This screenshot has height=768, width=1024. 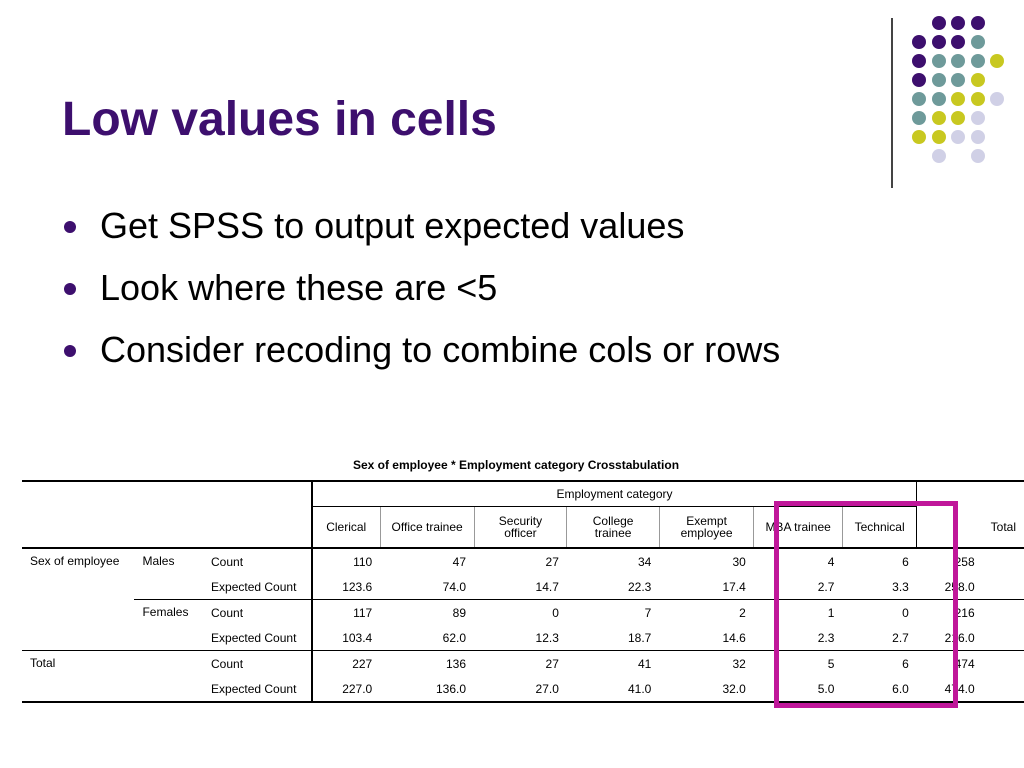 What do you see at coordinates (959, 637) in the screenshot?
I see `cell: 216.0` at bounding box center [959, 637].